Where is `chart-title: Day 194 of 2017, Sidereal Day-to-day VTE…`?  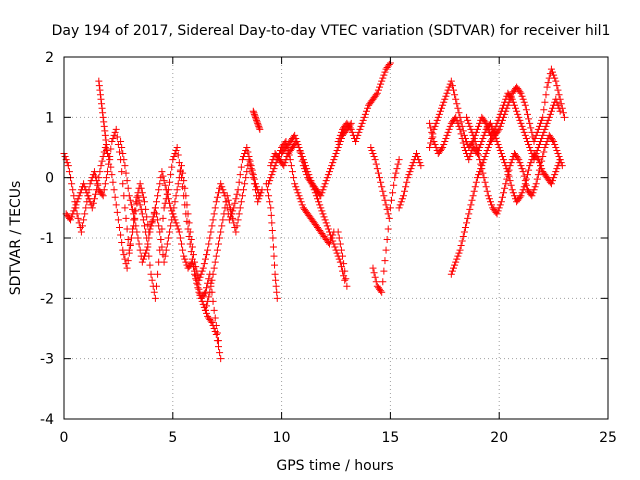 chart-title: Day 194 of 2017, Sidereal Day-to-day VTE… is located at coordinates (331, 31).